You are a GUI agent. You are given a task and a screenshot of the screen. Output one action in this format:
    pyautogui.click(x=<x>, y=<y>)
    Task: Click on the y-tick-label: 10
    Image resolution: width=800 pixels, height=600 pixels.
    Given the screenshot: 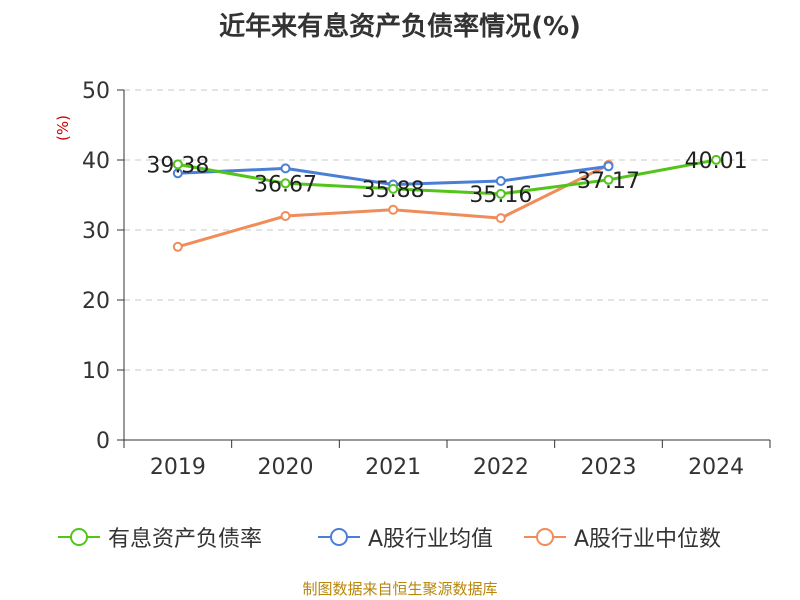 What is the action you would take?
    pyautogui.click(x=96, y=371)
    